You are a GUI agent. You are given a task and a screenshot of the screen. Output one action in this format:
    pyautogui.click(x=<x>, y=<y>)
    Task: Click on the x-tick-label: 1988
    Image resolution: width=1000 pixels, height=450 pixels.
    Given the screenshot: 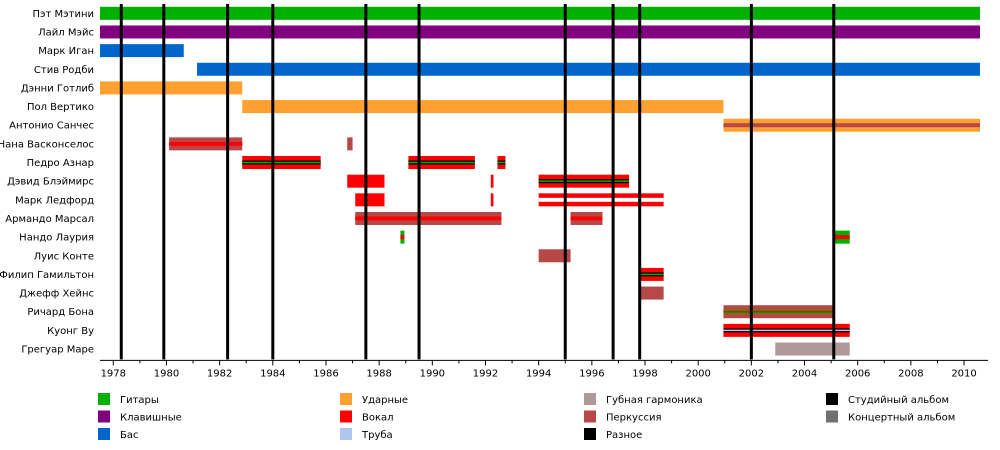 What is the action you would take?
    pyautogui.click(x=378, y=373)
    